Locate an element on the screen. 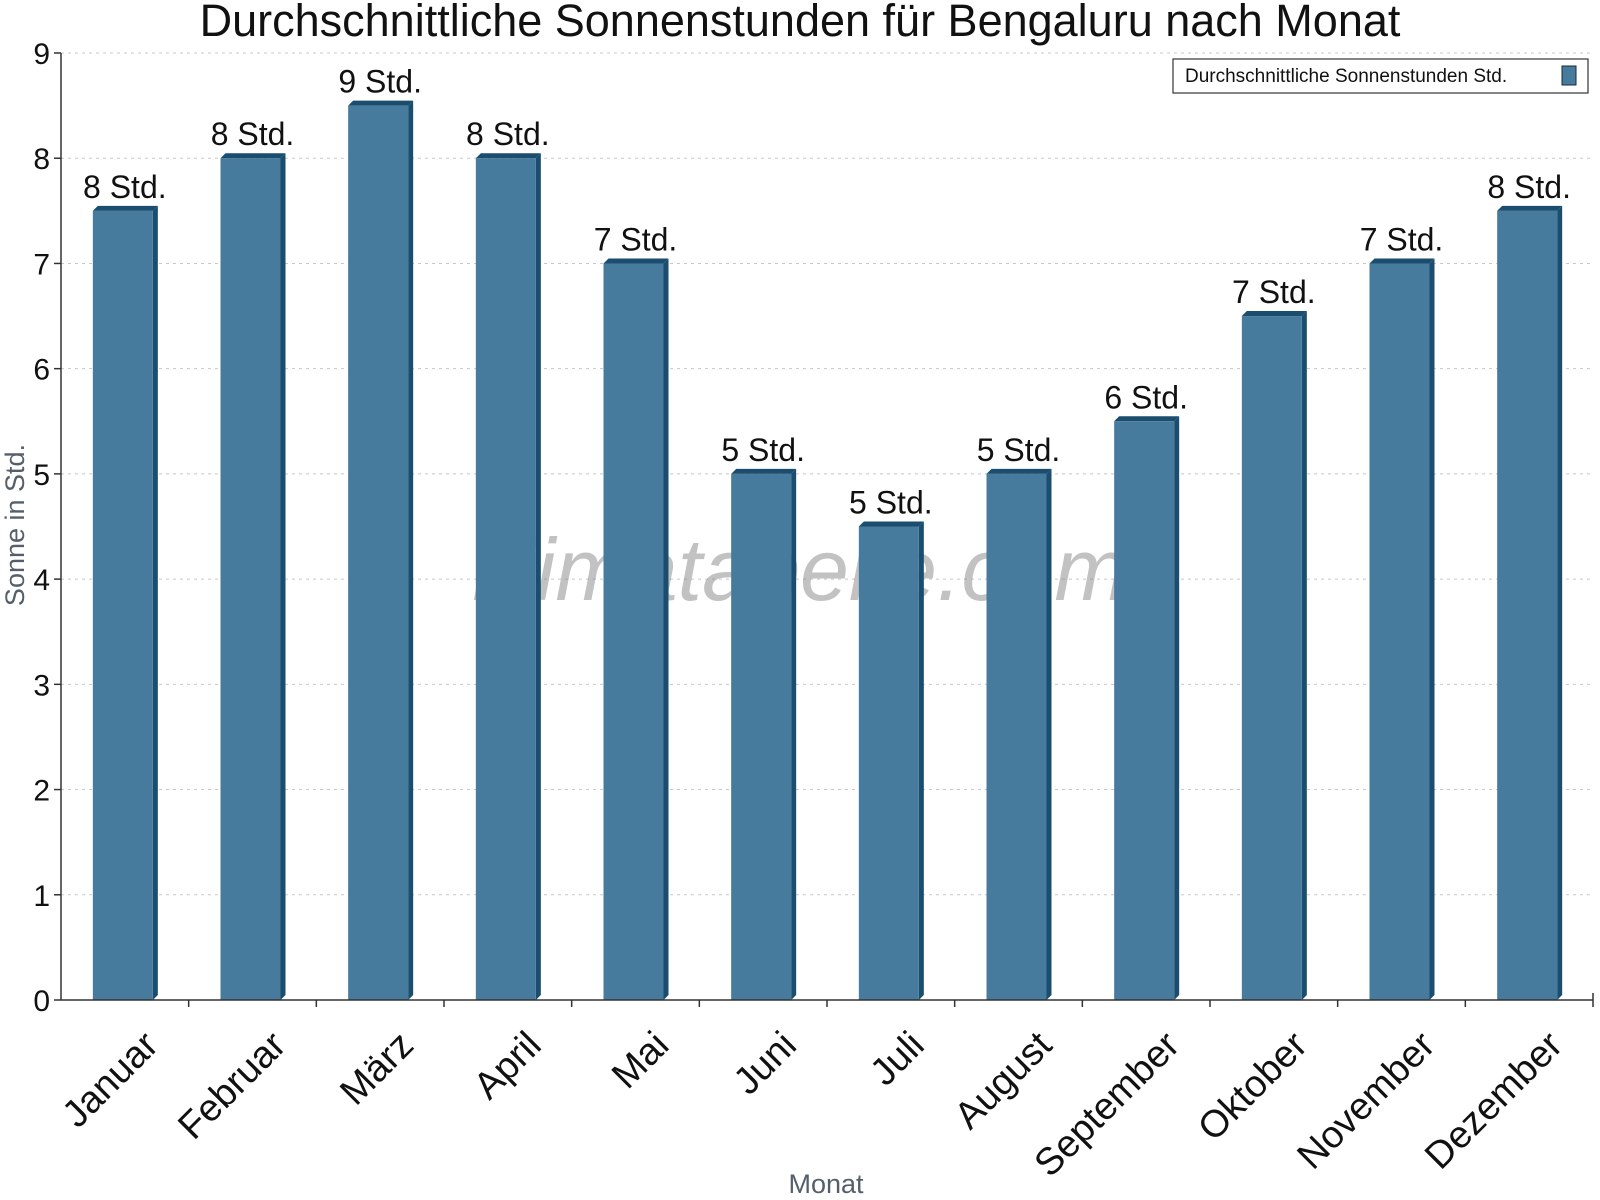 The height and width of the screenshot is (1200, 1600). y-tick-label: 2 is located at coordinates (41, 791).